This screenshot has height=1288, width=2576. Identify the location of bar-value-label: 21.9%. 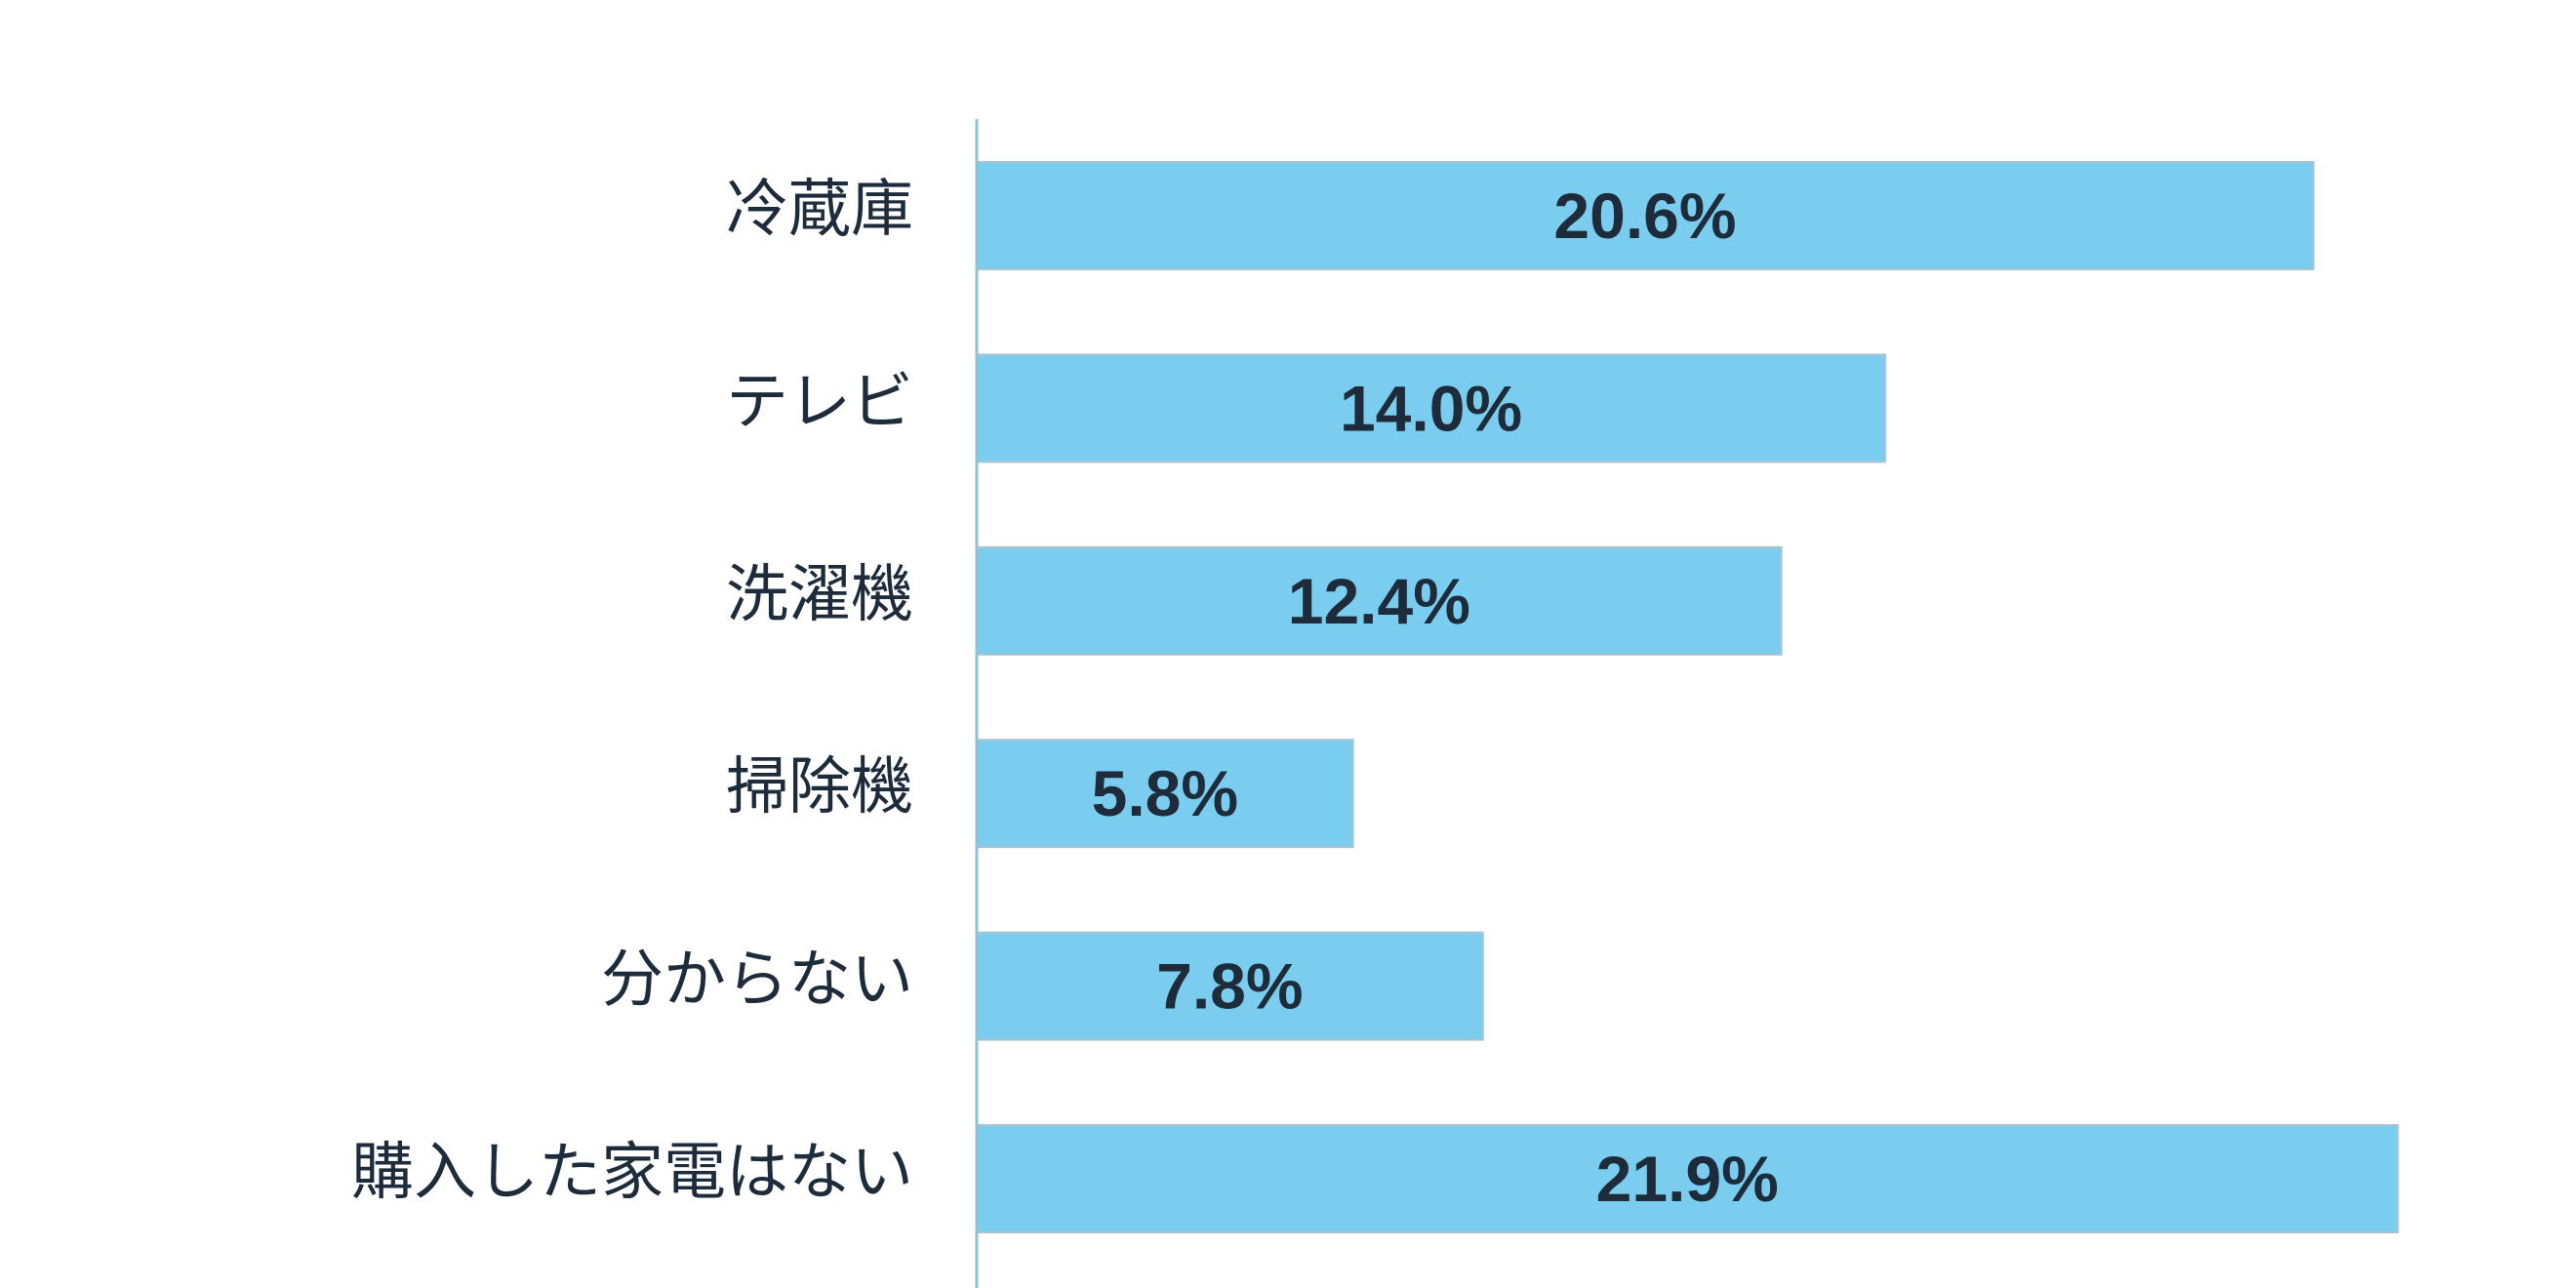
(1687, 1179).